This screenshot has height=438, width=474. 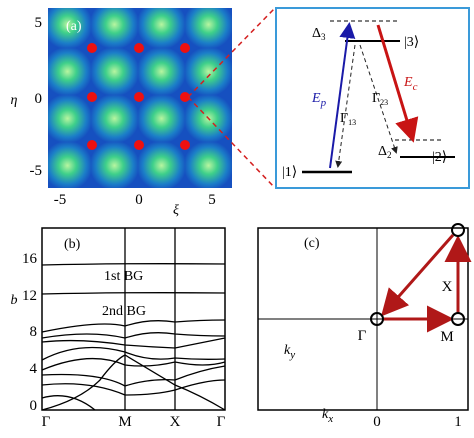 What do you see at coordinates (327, 416) in the screenshot?
I see `kx-label: kx` at bounding box center [327, 416].